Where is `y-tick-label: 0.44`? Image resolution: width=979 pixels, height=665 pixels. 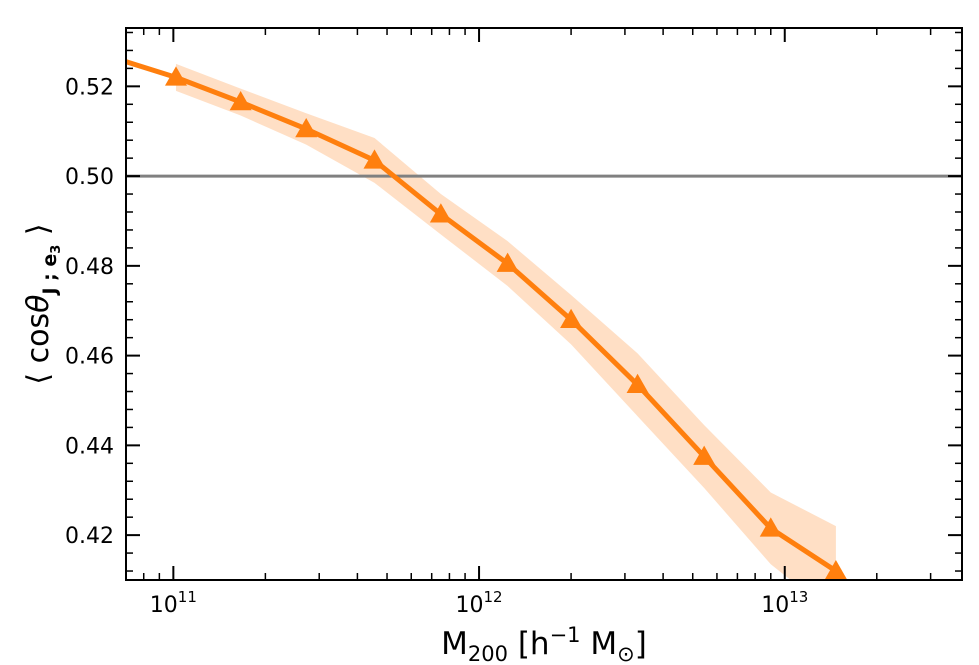 y-tick-label: 0.44 is located at coordinates (89, 446).